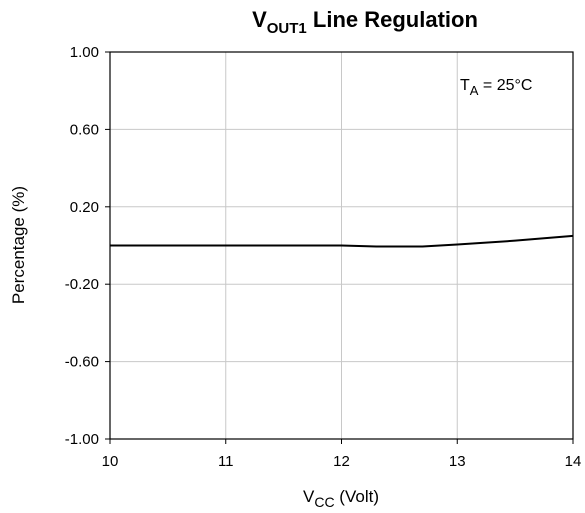  I want to click on x-axis-label: VCC (Volt), so click(341, 498).